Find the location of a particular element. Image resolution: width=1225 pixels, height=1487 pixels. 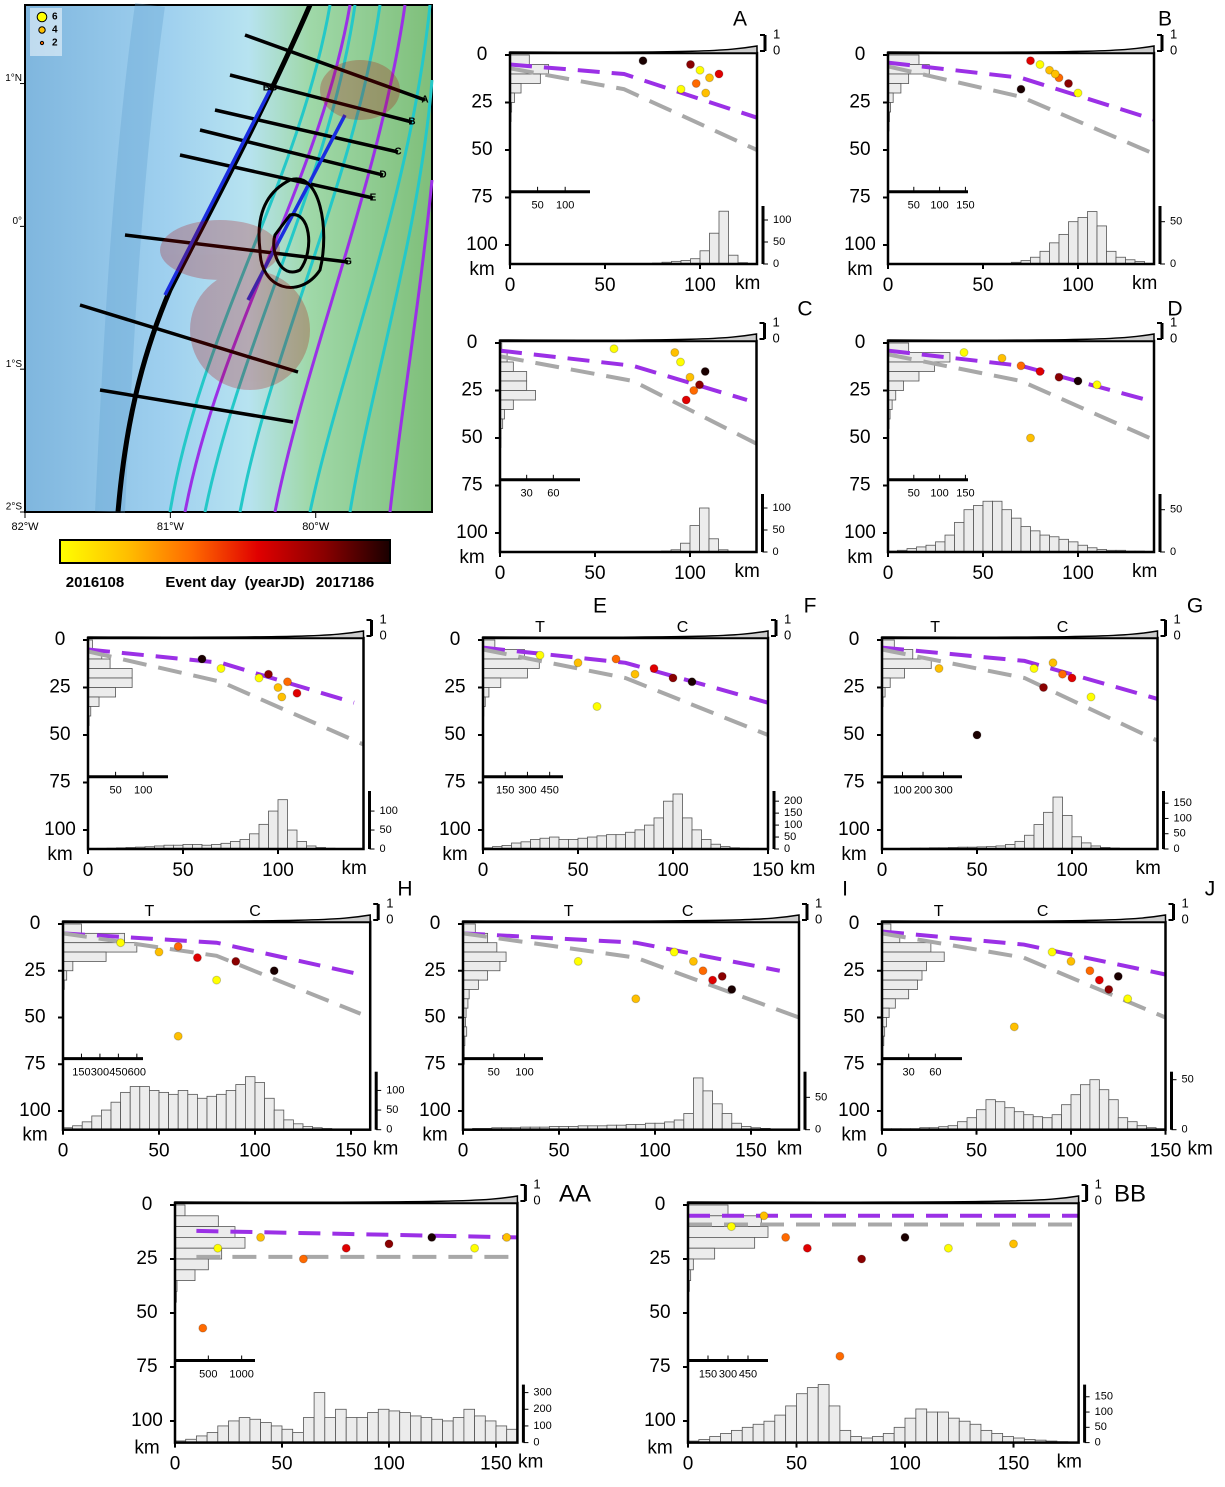

seismicity-clouds is located at coordinates (280, 225).